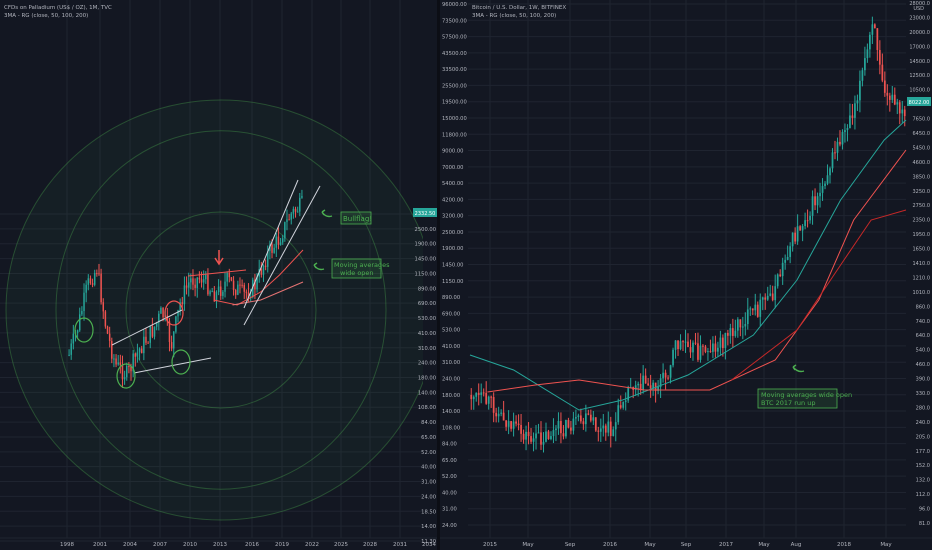 Image resolution: width=932 pixels, height=550 pixels. What do you see at coordinates (452, 200) in the screenshot?
I see `y-tick-label: 4200.00` at bounding box center [452, 200].